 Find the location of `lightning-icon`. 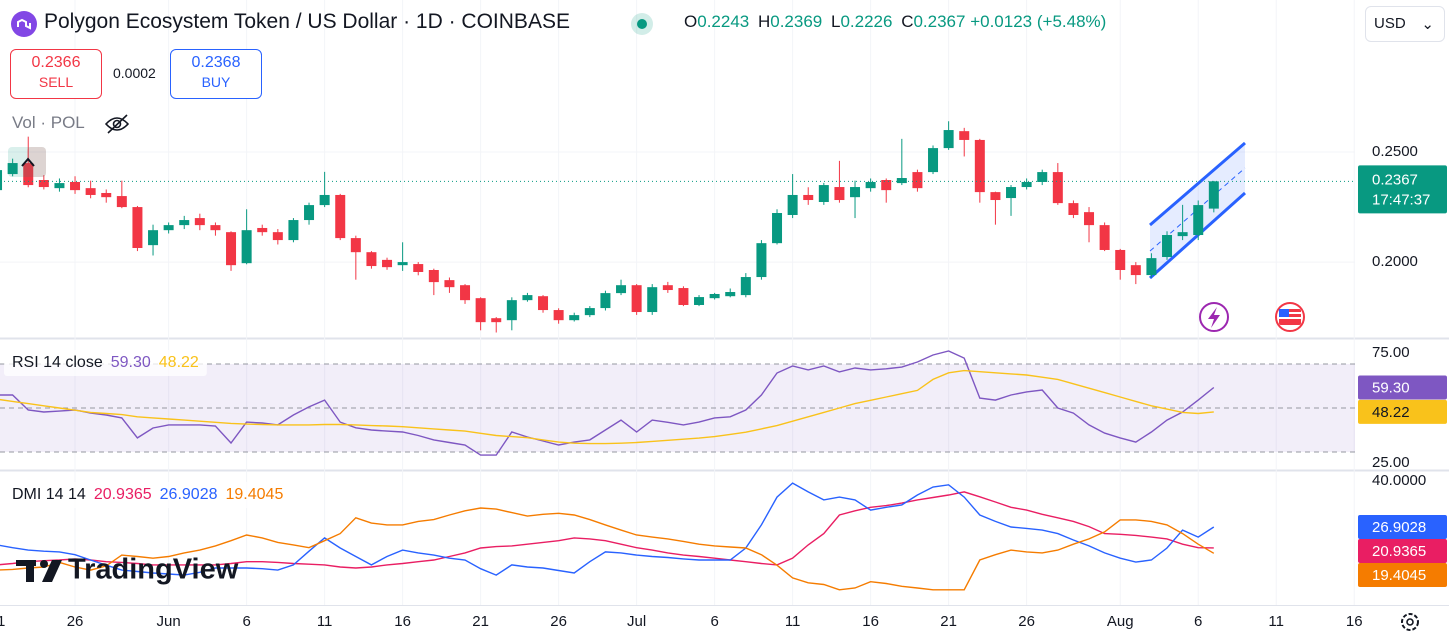

lightning-icon is located at coordinates (1214, 317).